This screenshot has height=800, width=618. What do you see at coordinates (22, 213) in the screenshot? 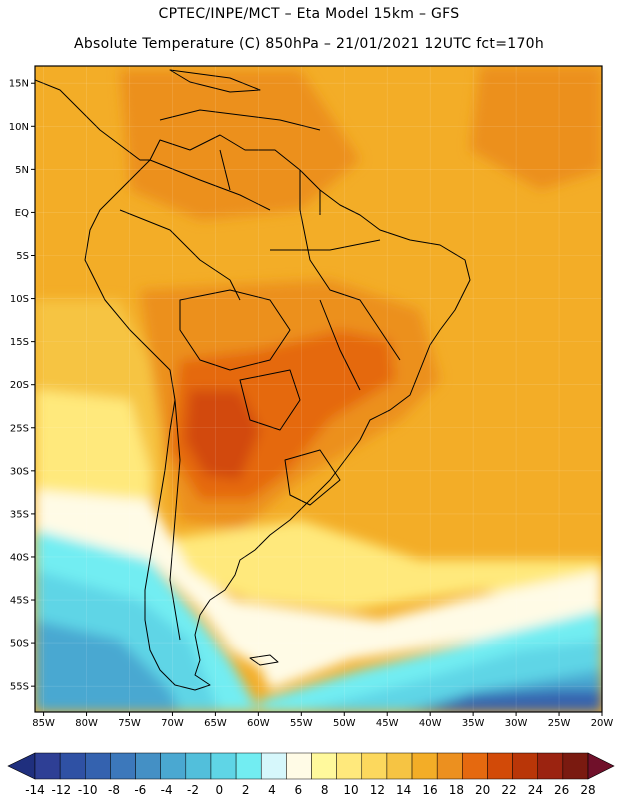
I see `lat-tick-label: EQ` at bounding box center [22, 213].